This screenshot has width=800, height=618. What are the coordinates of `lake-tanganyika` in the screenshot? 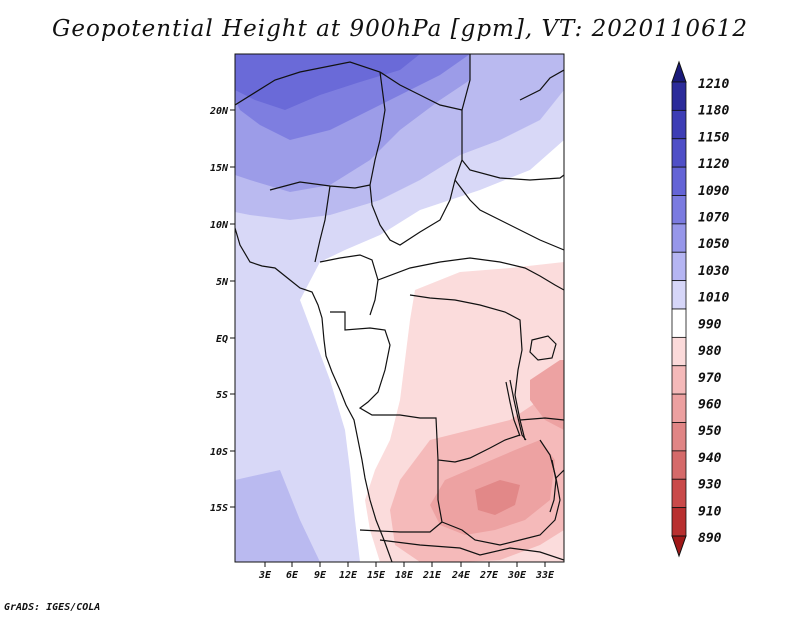 It's located at (516, 410).